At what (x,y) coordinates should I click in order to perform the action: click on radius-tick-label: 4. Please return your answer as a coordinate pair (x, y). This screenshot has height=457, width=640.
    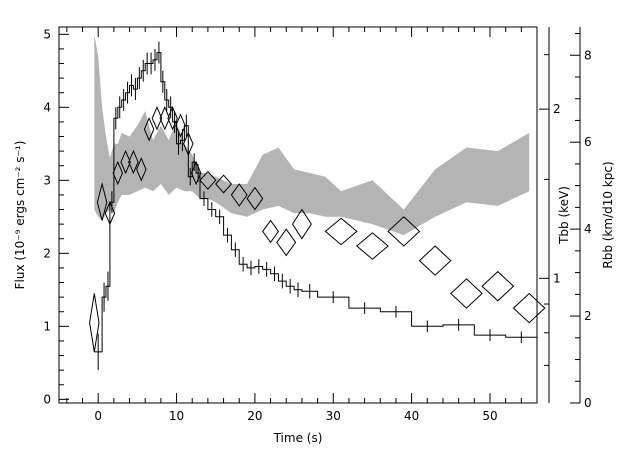
    Looking at the image, I should click on (588, 229).